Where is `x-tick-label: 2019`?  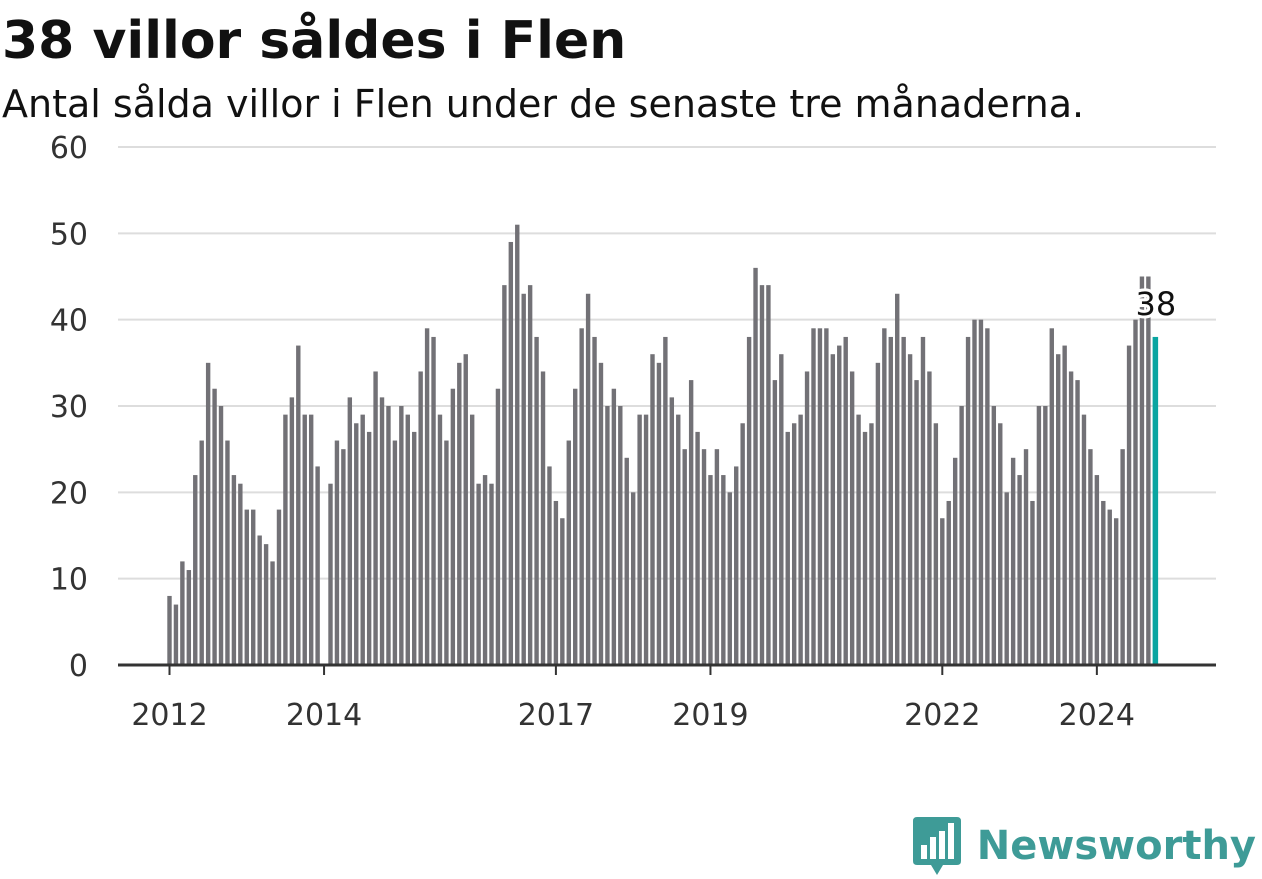 x-tick-label: 2019 is located at coordinates (710, 715).